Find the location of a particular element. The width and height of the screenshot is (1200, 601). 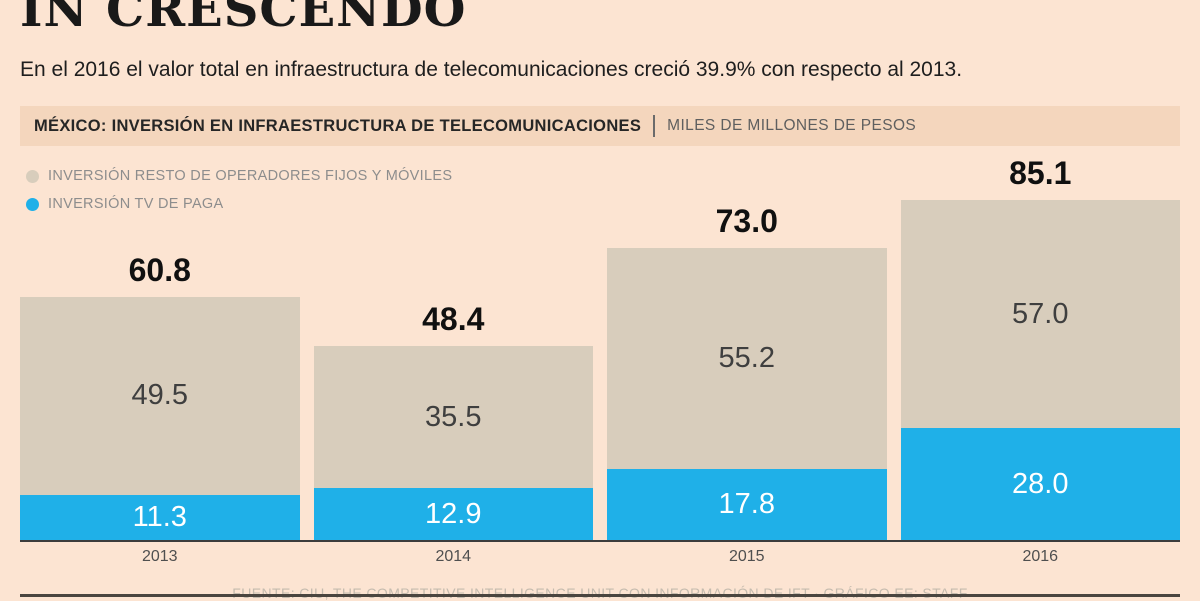

year-label: 2015 is located at coordinates (746, 556).